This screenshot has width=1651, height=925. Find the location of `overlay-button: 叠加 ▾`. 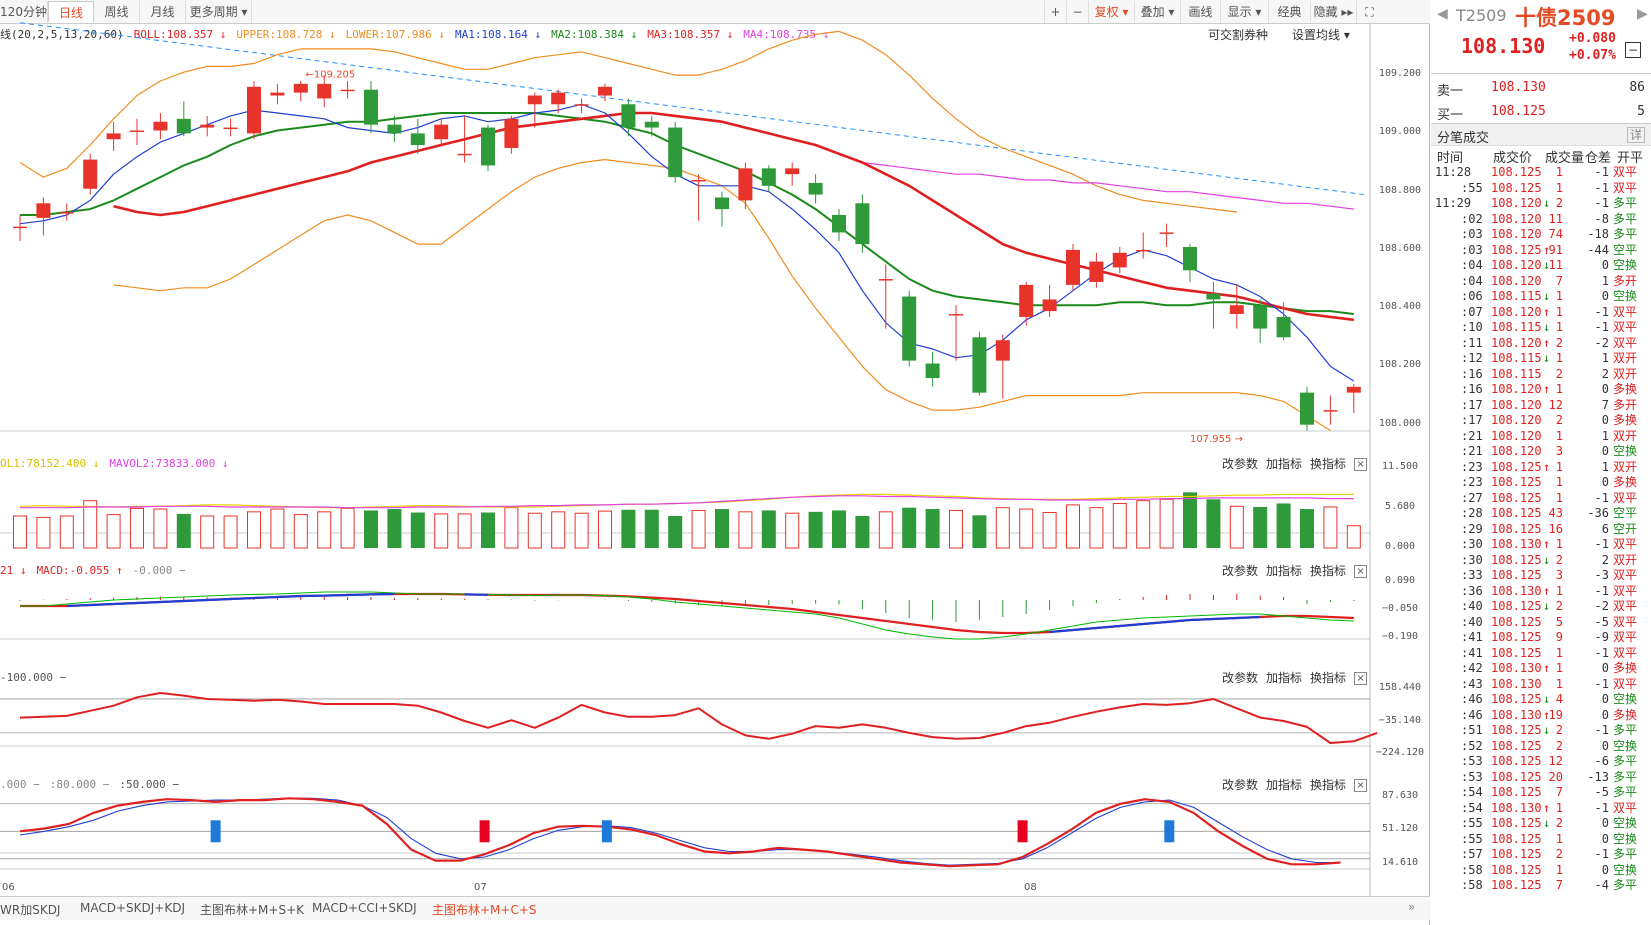

overlay-button: 叠加 ▾ is located at coordinates (1157, 12).